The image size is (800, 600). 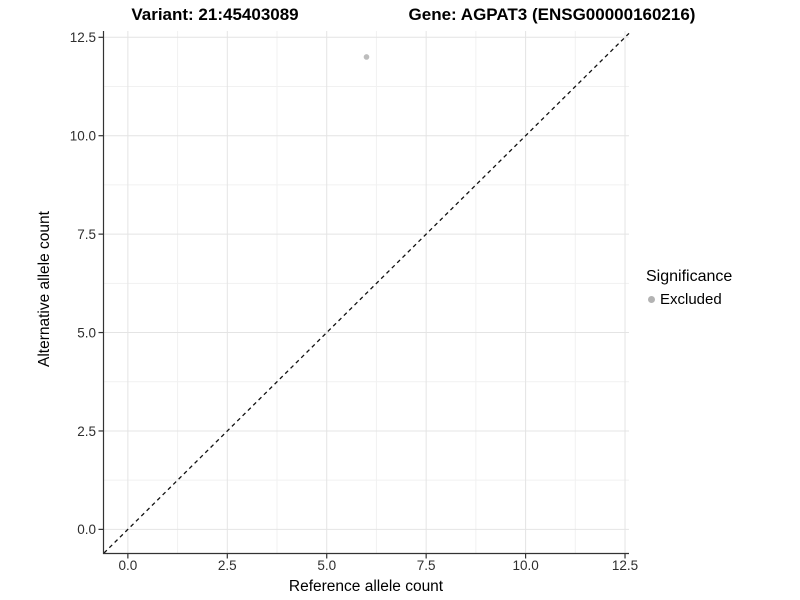 What do you see at coordinates (86, 529) in the screenshot?
I see `y-tick-label: 0.0` at bounding box center [86, 529].